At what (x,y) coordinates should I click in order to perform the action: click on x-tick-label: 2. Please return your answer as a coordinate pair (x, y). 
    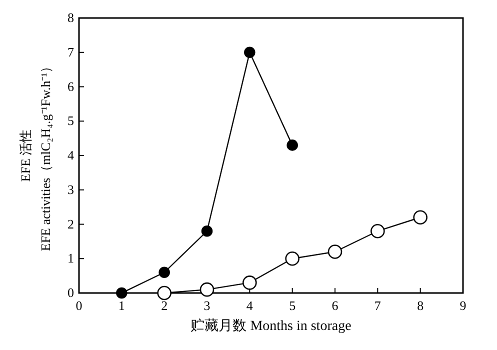
    Looking at the image, I should click on (164, 305).